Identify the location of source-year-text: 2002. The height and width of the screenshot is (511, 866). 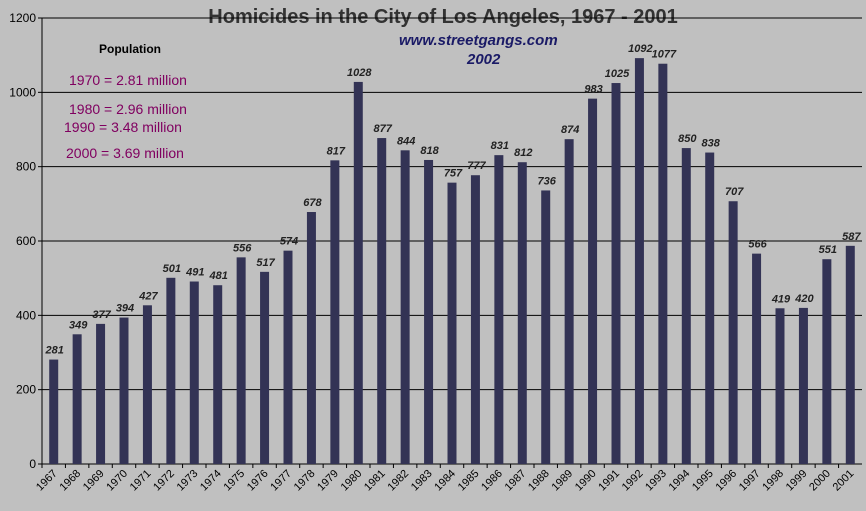
(484, 59).